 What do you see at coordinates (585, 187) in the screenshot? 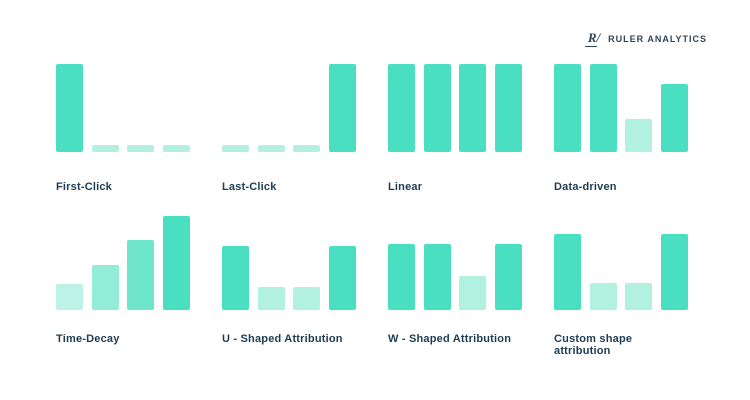
I see `chart-label: Data-driven` at bounding box center [585, 187].